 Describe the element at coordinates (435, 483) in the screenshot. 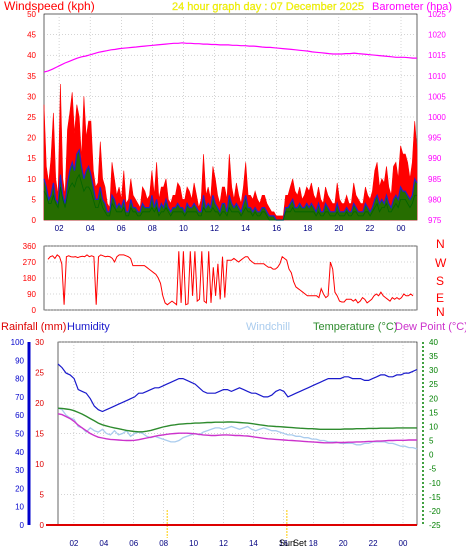

I see `temperature-tick-label: -10` at that location.